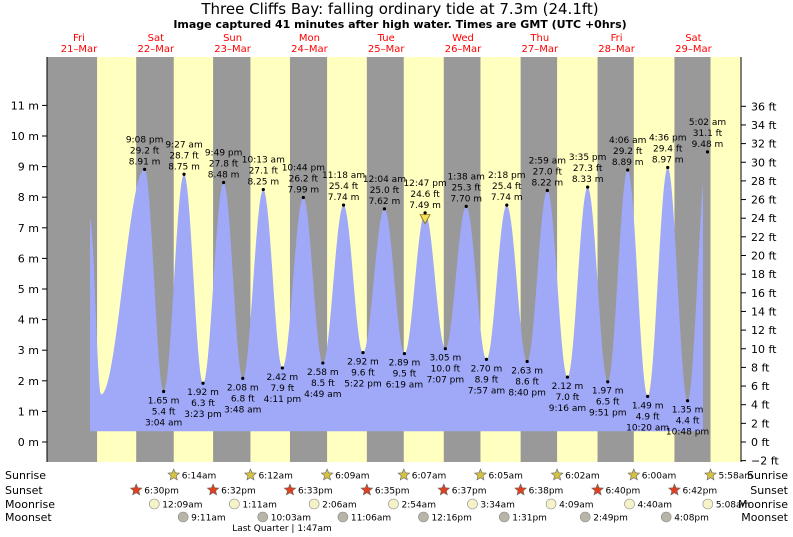 This screenshot has height=537, width=793. I want to click on low-tide-label: 8.6 ft, so click(527, 383).